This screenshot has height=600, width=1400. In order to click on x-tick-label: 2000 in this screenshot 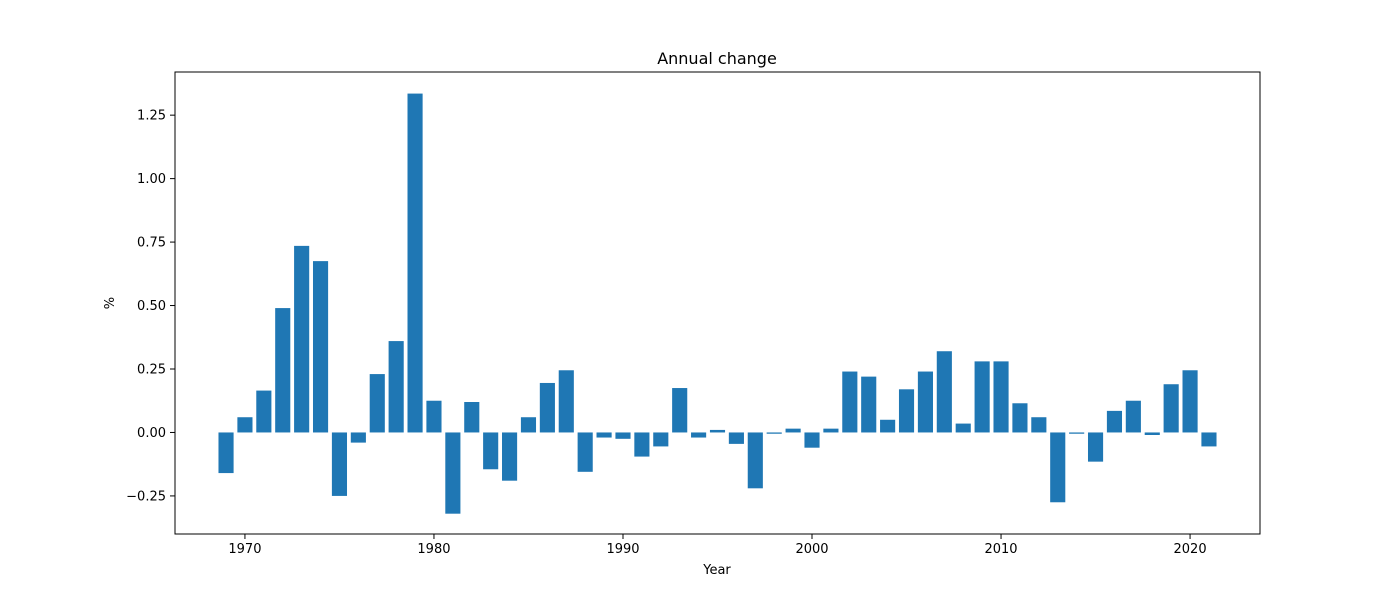, I will do `click(811, 549)`.